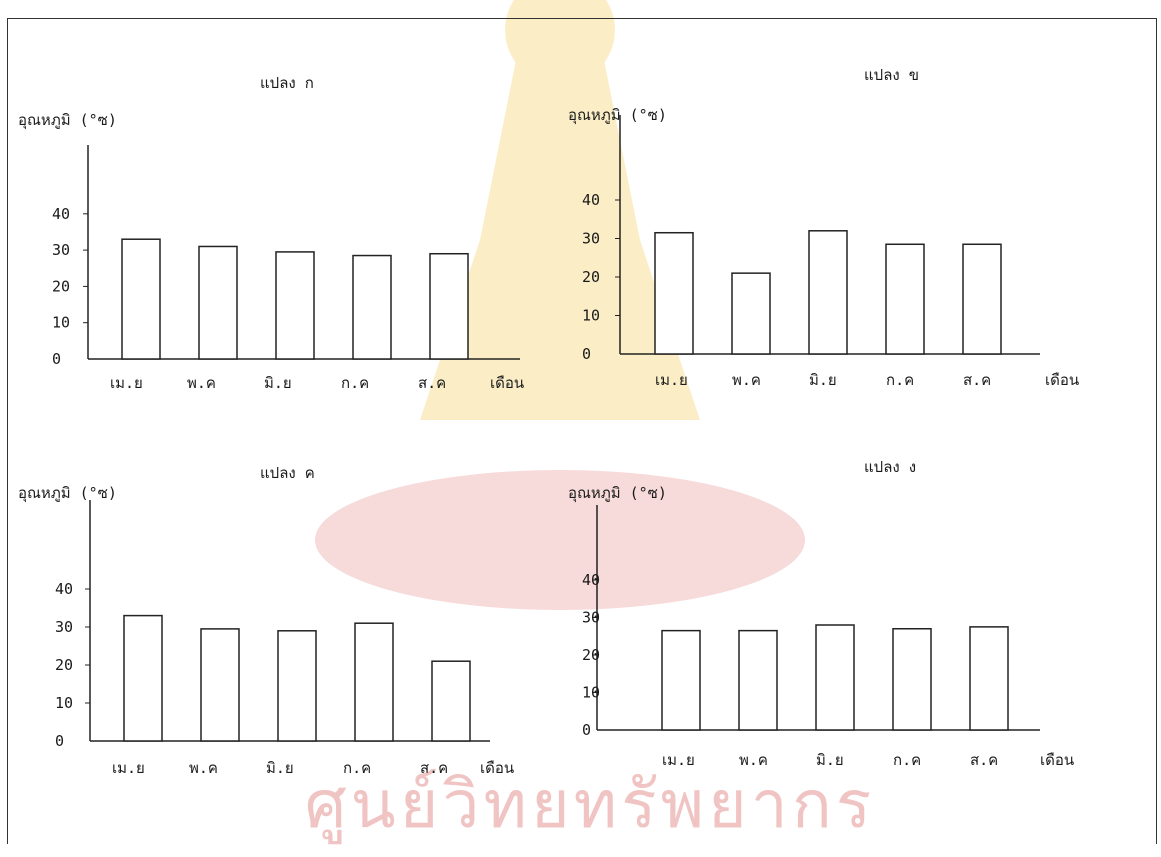 The width and height of the screenshot is (1161, 857). Describe the element at coordinates (67, 120) in the screenshot. I see `chart-1-y-axis-label: อุณหภูมิ (°ซ)` at that location.